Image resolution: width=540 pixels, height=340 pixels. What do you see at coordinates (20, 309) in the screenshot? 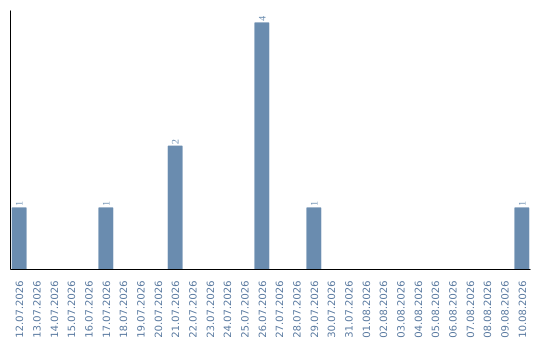
I see `x-tick-label: 12.07.2026` at bounding box center [20, 309].